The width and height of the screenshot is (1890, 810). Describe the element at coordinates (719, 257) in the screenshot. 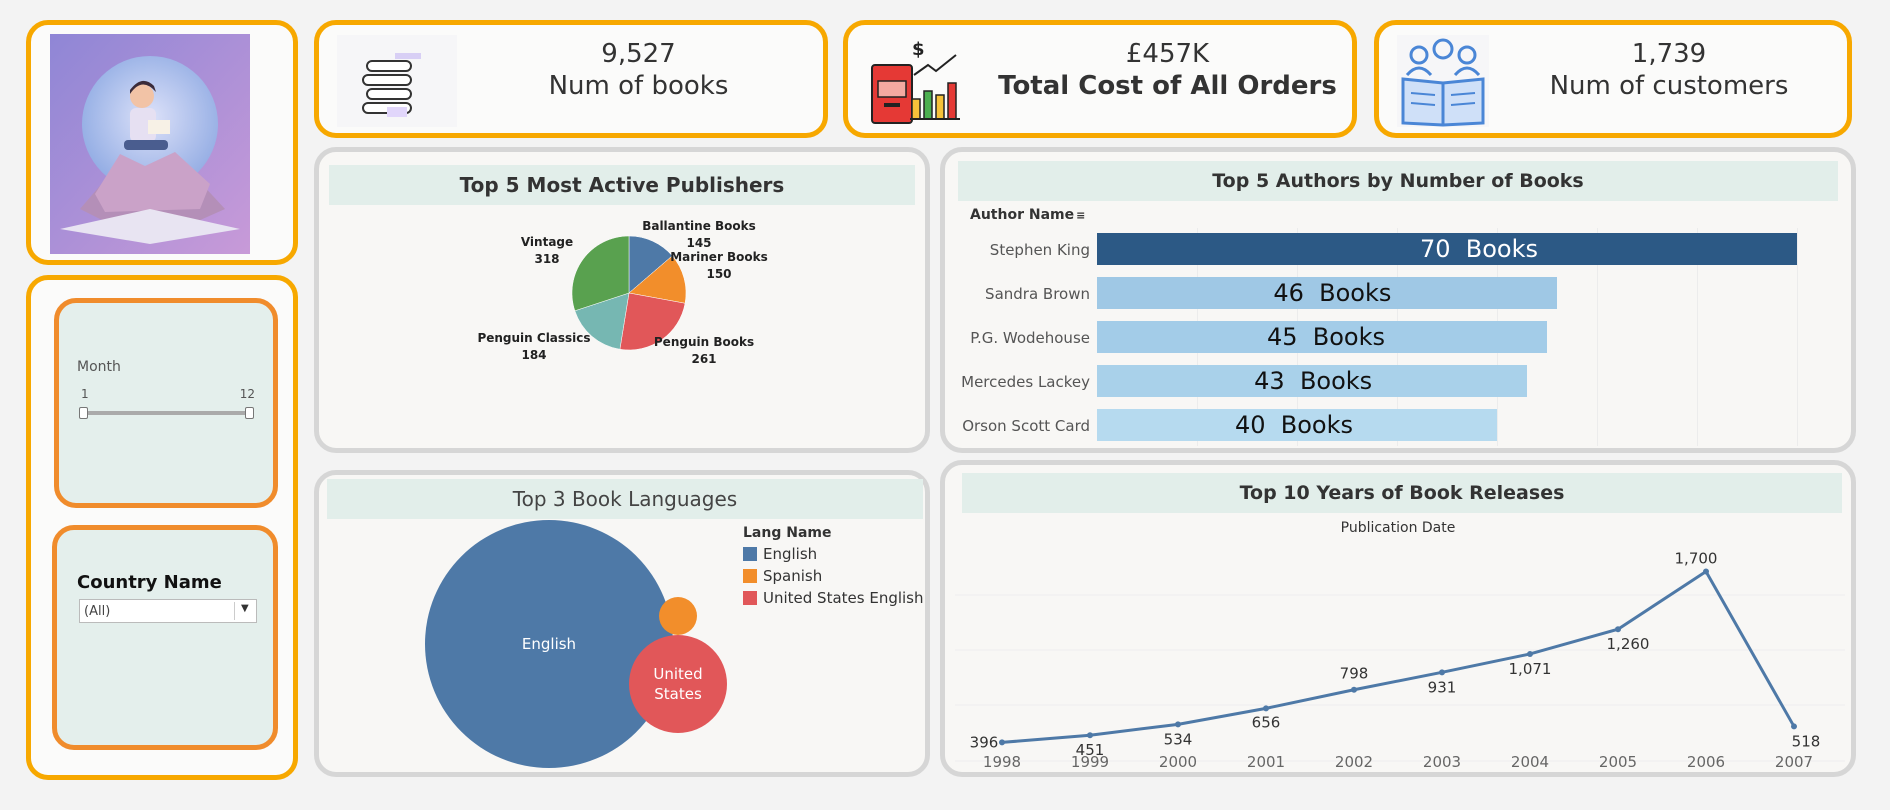

I see `pie-label-mariner-books: Mariner Books` at that location.